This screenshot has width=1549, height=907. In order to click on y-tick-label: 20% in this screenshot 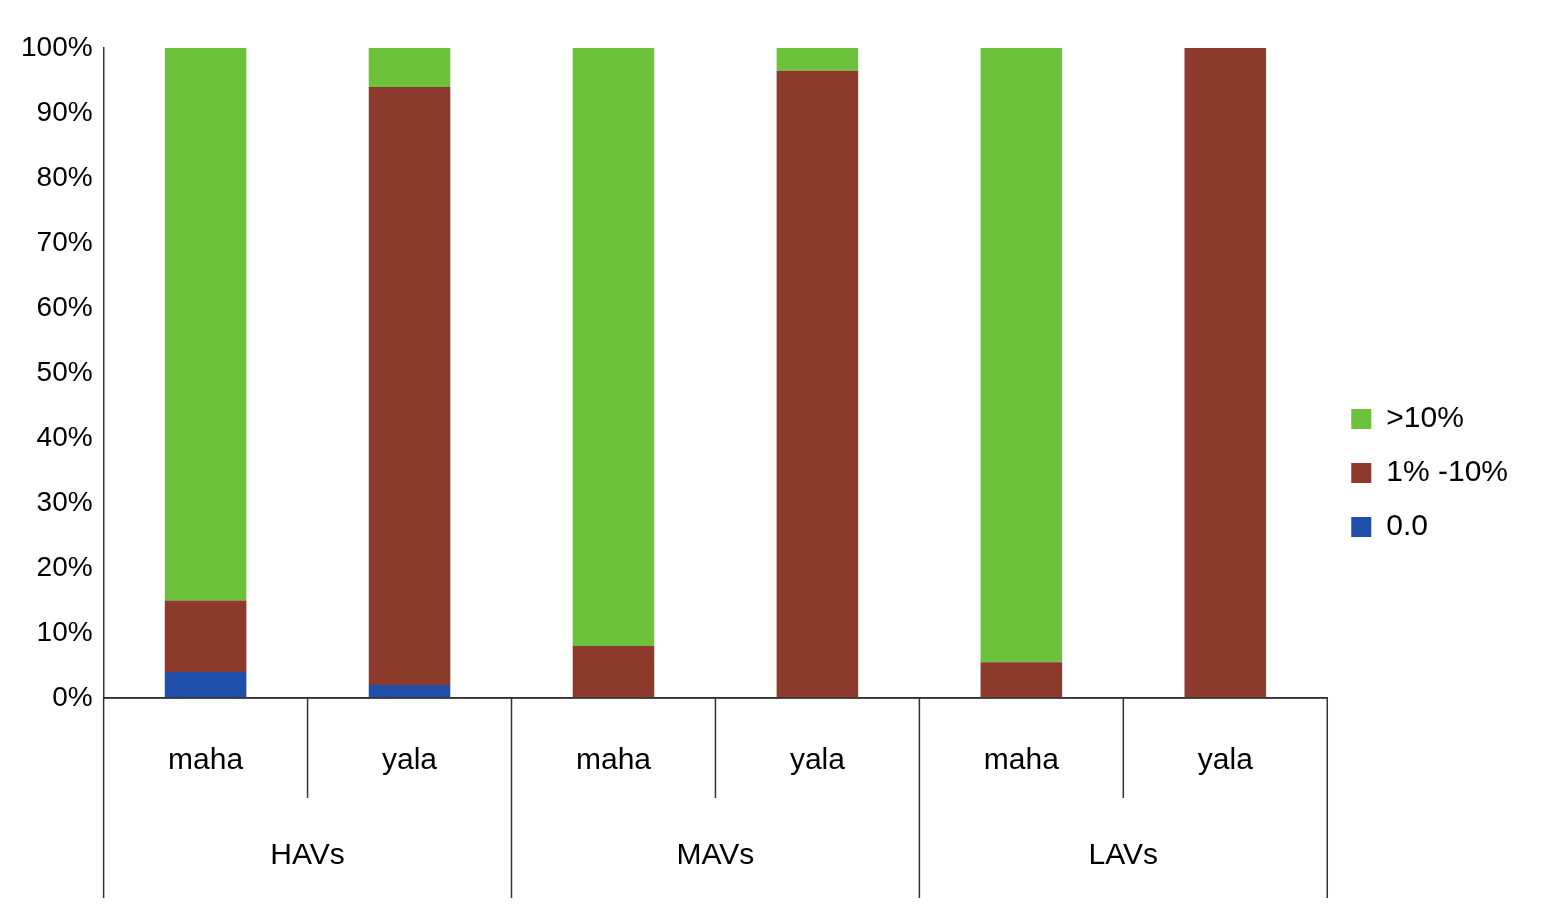, I will do `click(64, 566)`.